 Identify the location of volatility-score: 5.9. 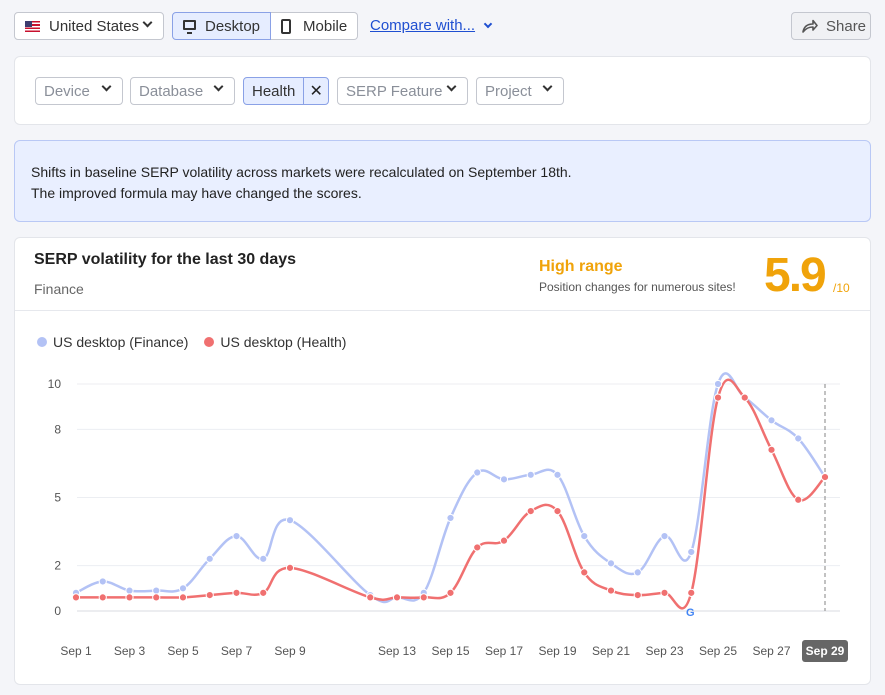
(795, 275).